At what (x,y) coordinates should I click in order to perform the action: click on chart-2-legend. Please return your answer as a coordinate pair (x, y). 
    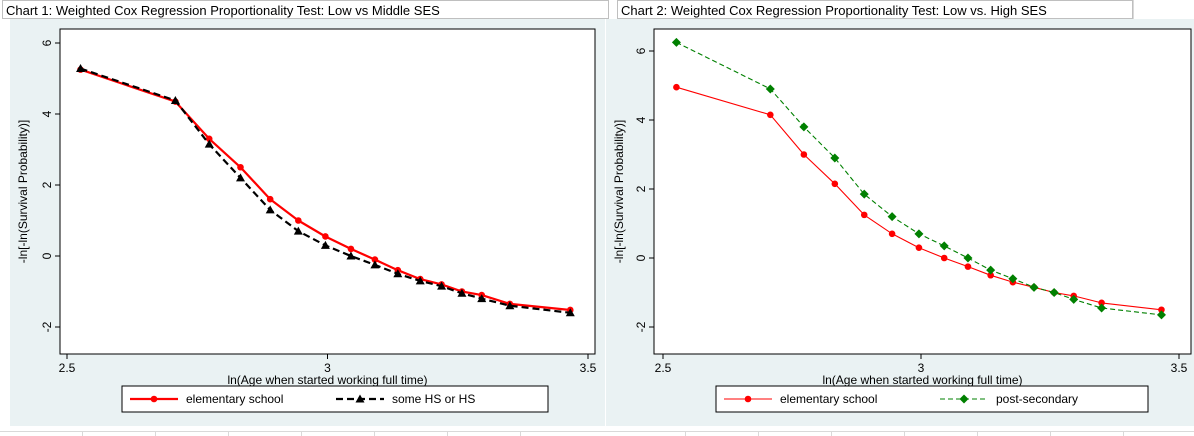
    Looking at the image, I should click on (932, 399).